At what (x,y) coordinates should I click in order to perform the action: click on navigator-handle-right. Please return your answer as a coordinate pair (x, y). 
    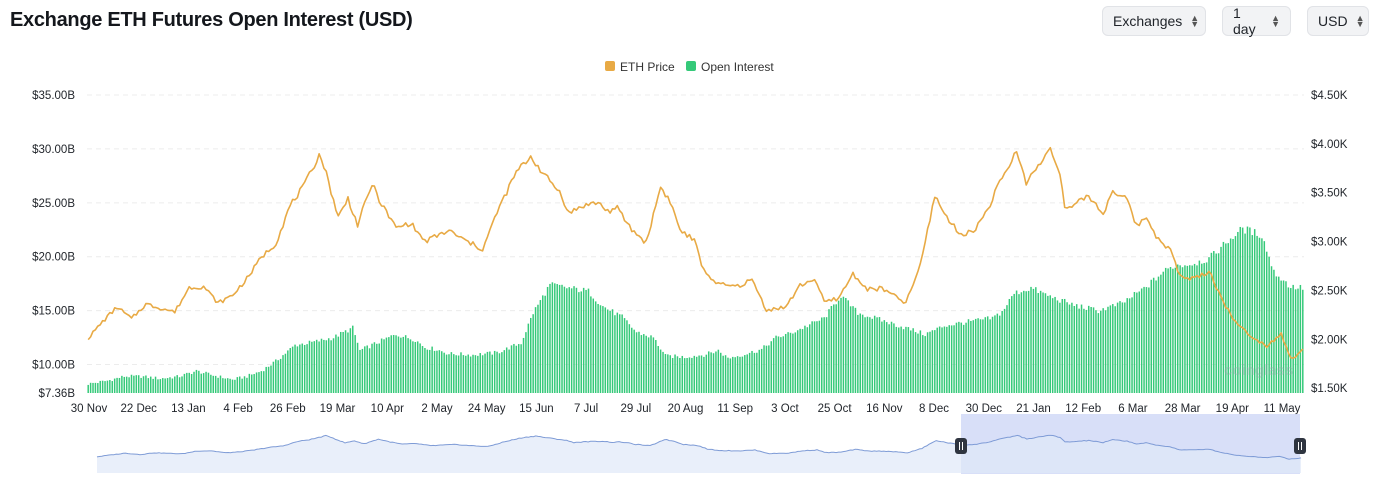
    Looking at the image, I should click on (1300, 446).